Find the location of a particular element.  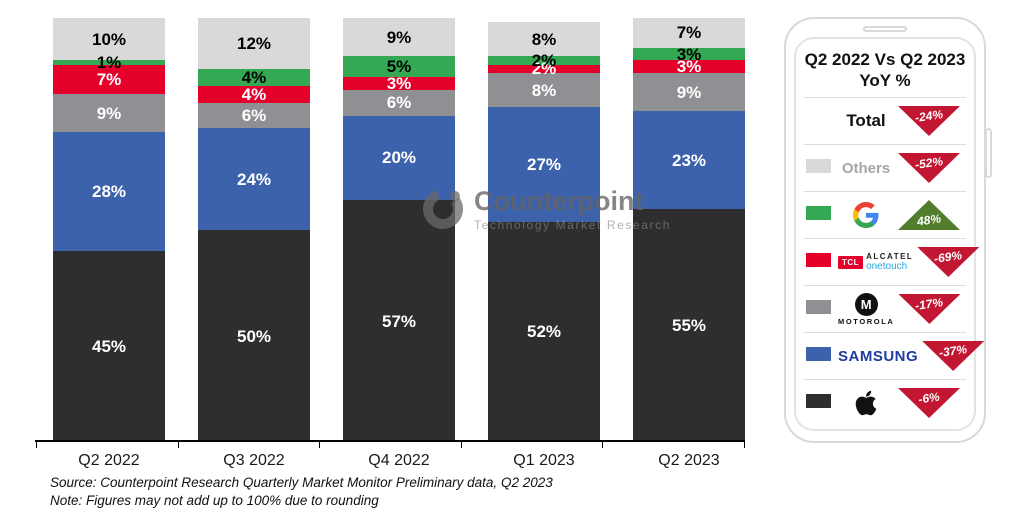

segment-motorola: 8% is located at coordinates (544, 90).